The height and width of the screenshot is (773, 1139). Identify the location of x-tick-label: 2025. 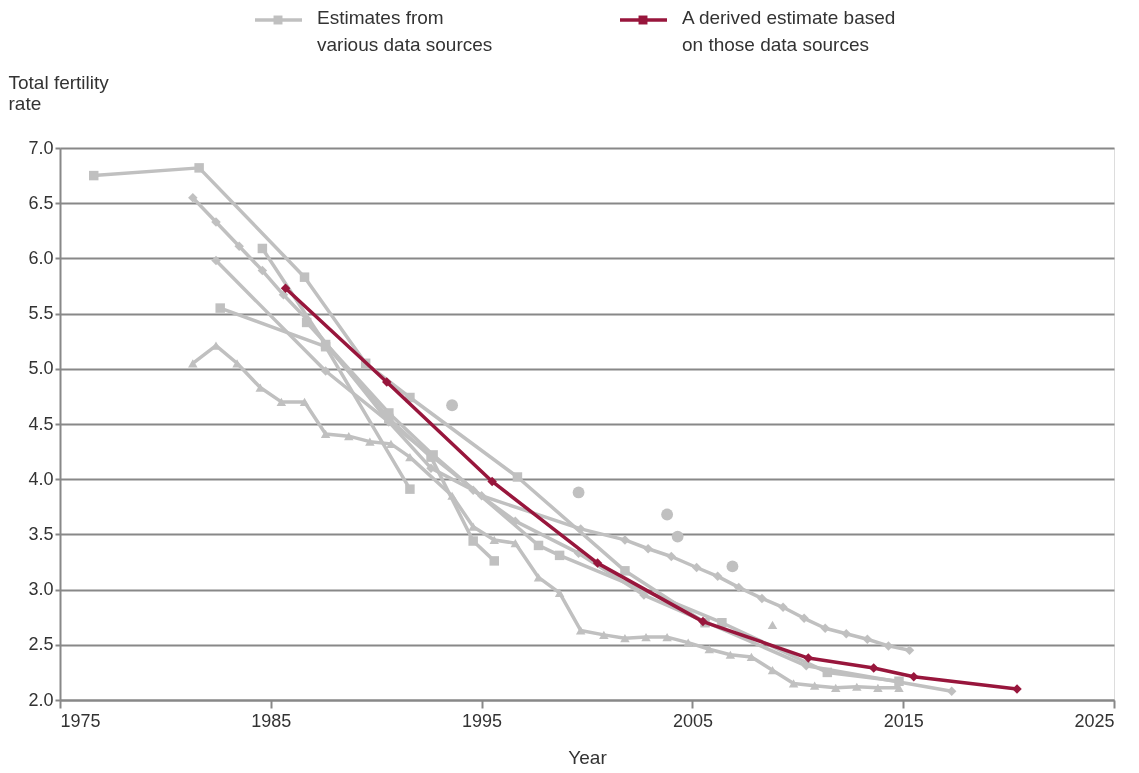
(1094, 720).